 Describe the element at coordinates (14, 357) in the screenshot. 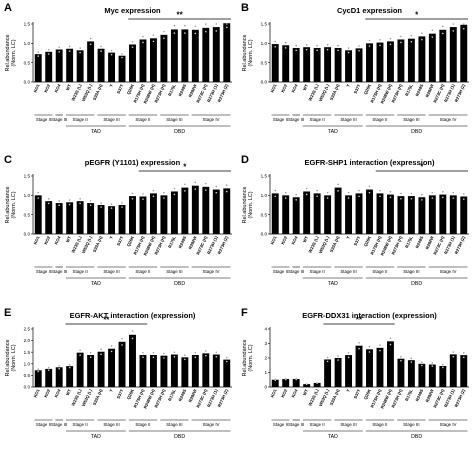

I see `y-axis-label-line: (Norm. LC)` at that location.